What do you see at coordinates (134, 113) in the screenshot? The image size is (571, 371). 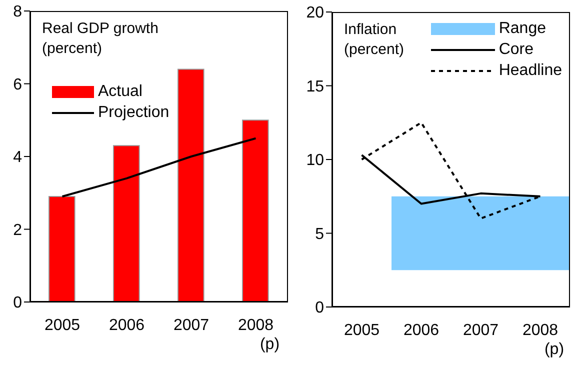 I see `legend-label: Projection` at bounding box center [134, 113].